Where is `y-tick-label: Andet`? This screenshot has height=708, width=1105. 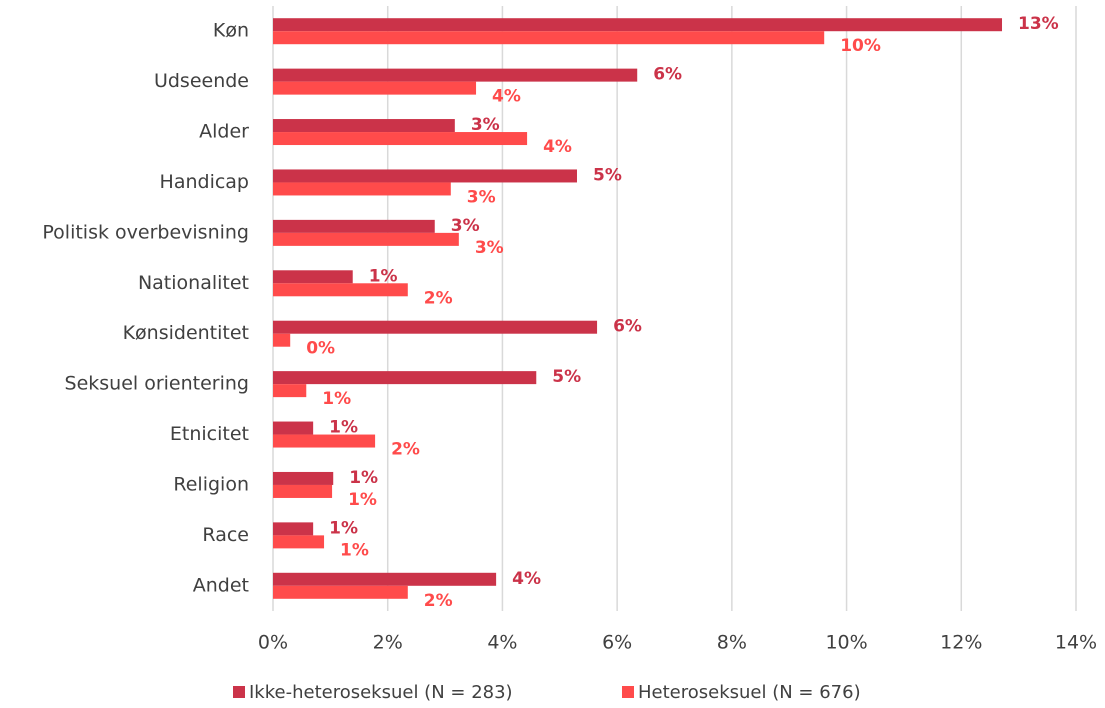
y-tick-label: Andet is located at coordinates (221, 585).